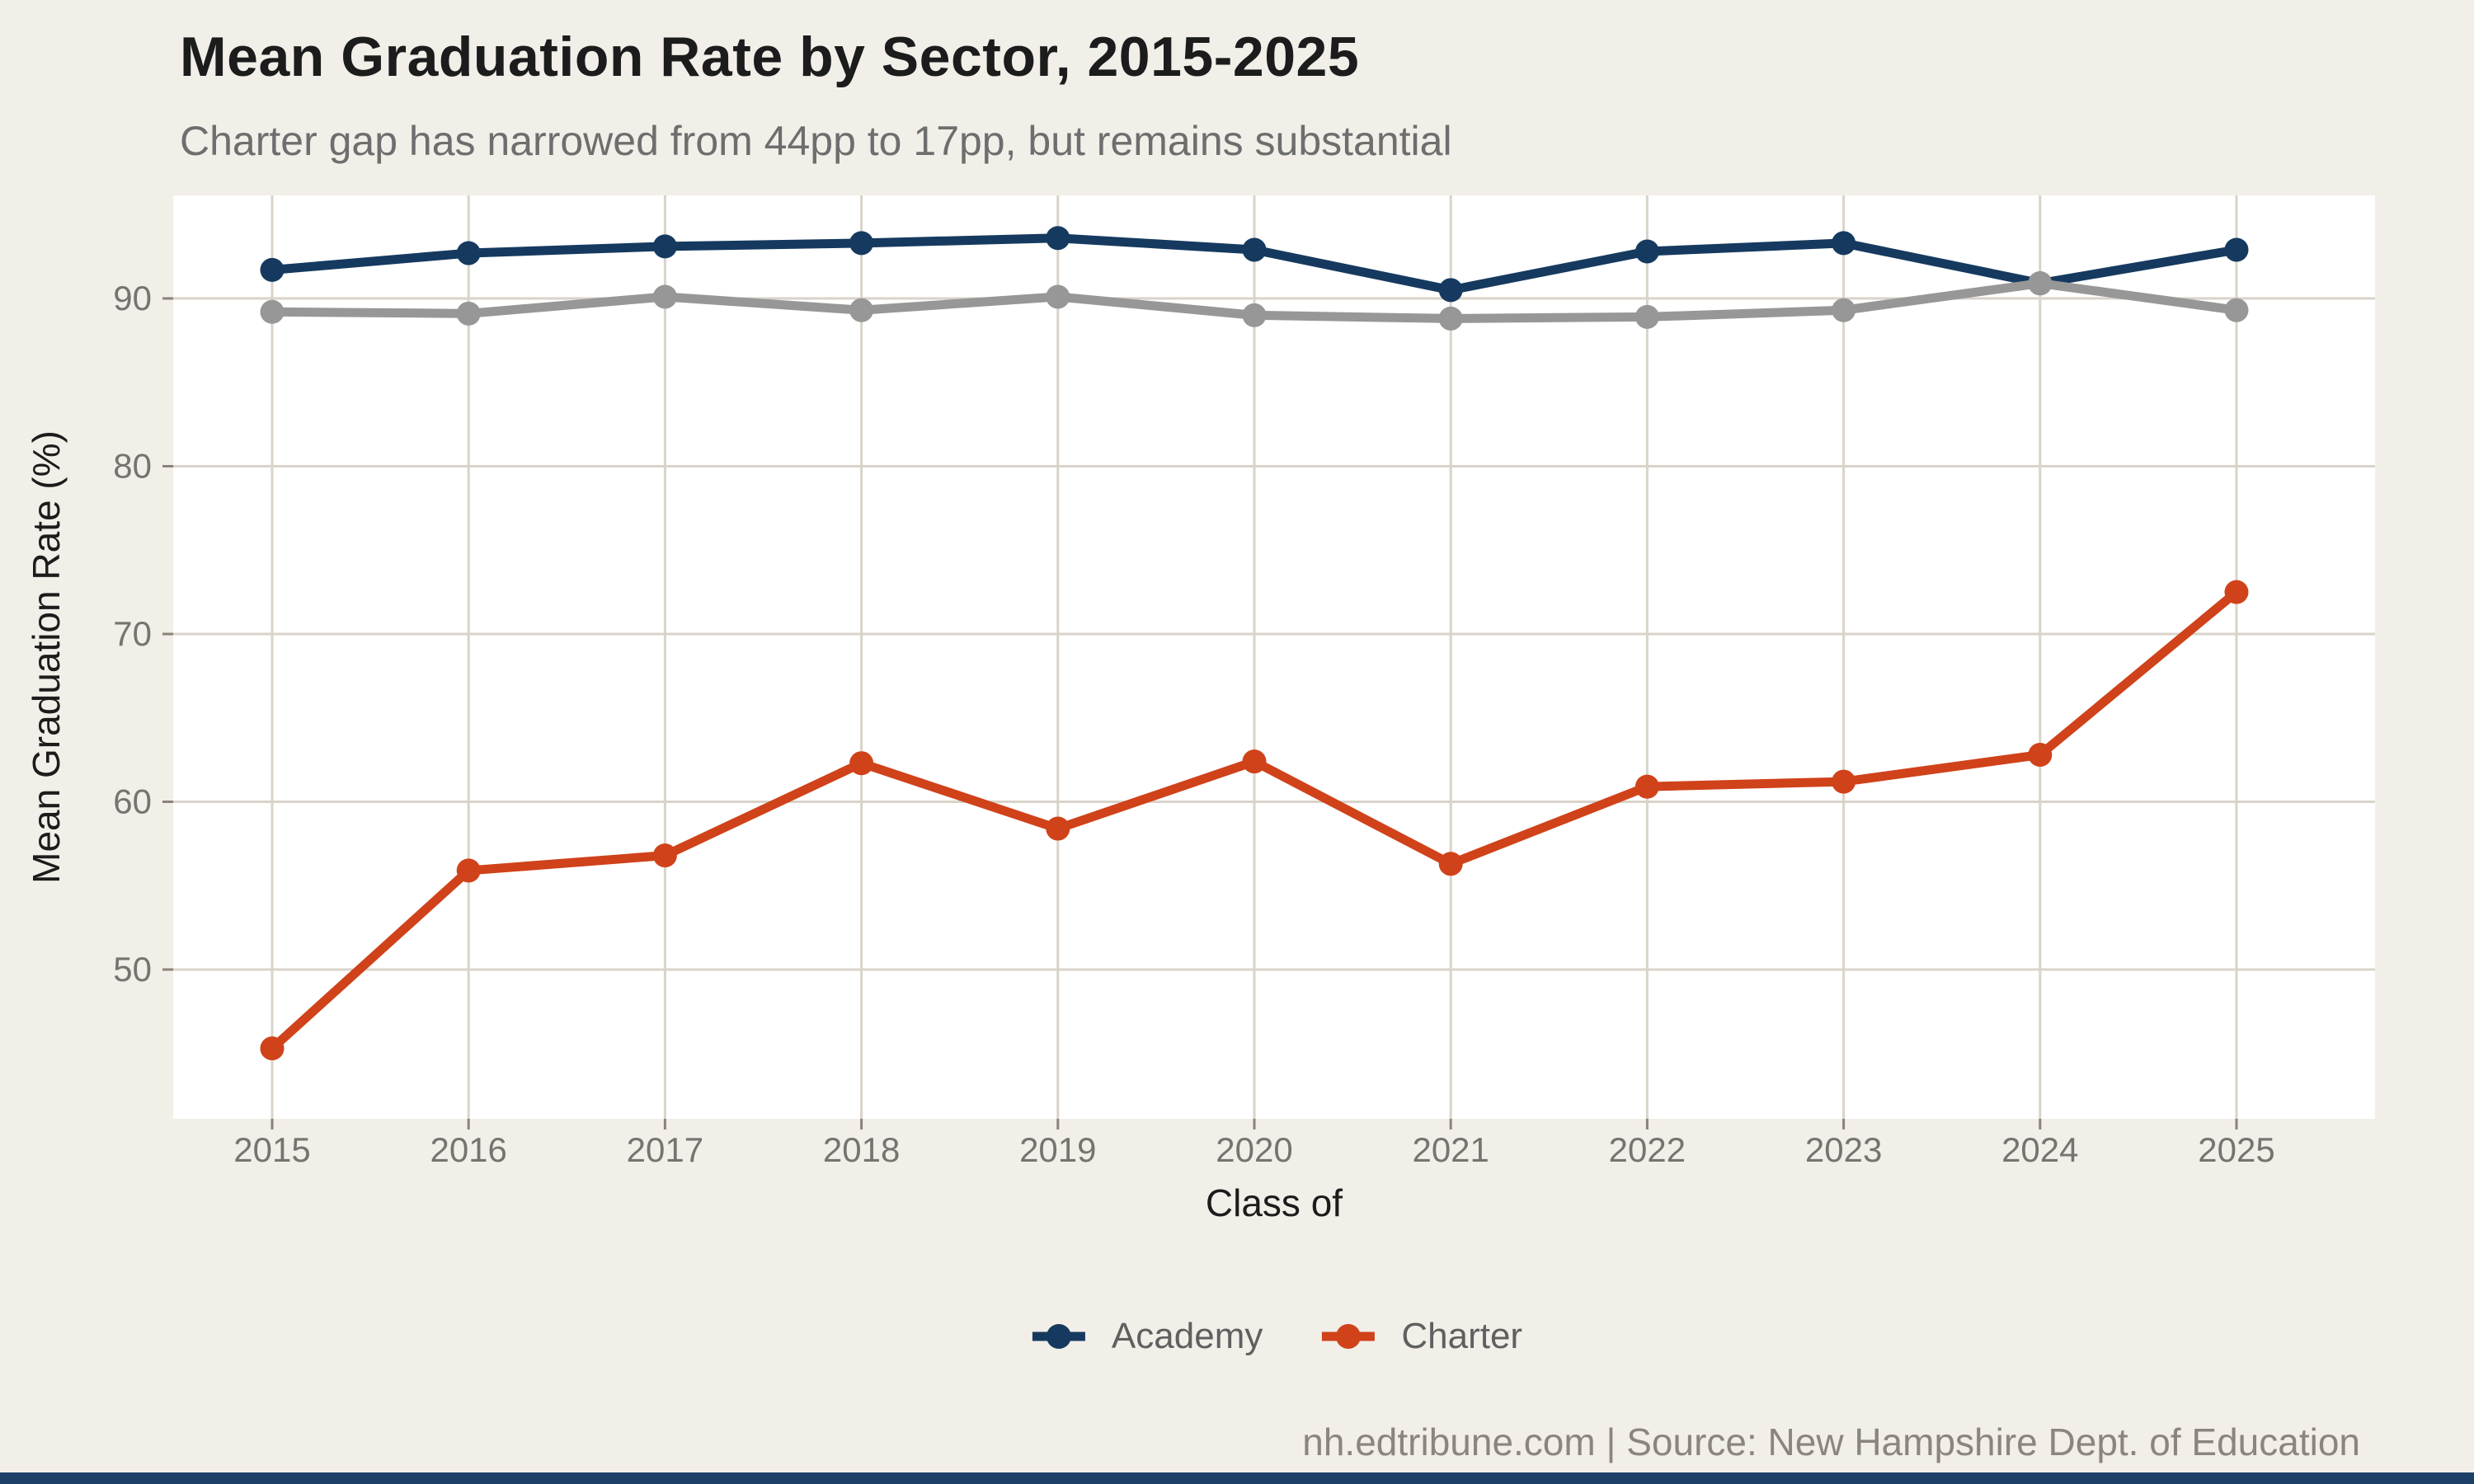  What do you see at coordinates (2236, 592) in the screenshot?
I see `data-point-charter-2025` at bounding box center [2236, 592].